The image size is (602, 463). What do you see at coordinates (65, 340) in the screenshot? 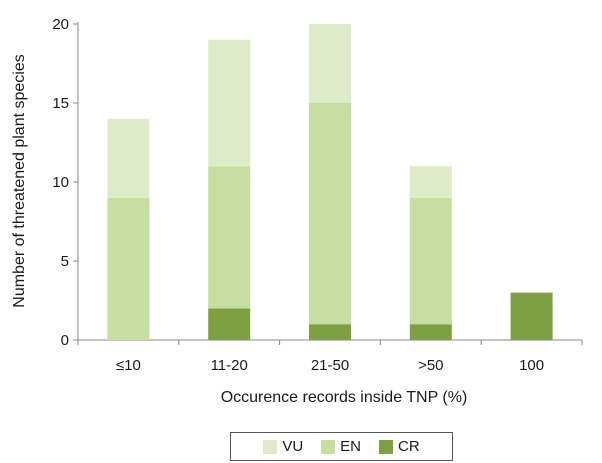
I see `y-tick-label: 0` at bounding box center [65, 340].